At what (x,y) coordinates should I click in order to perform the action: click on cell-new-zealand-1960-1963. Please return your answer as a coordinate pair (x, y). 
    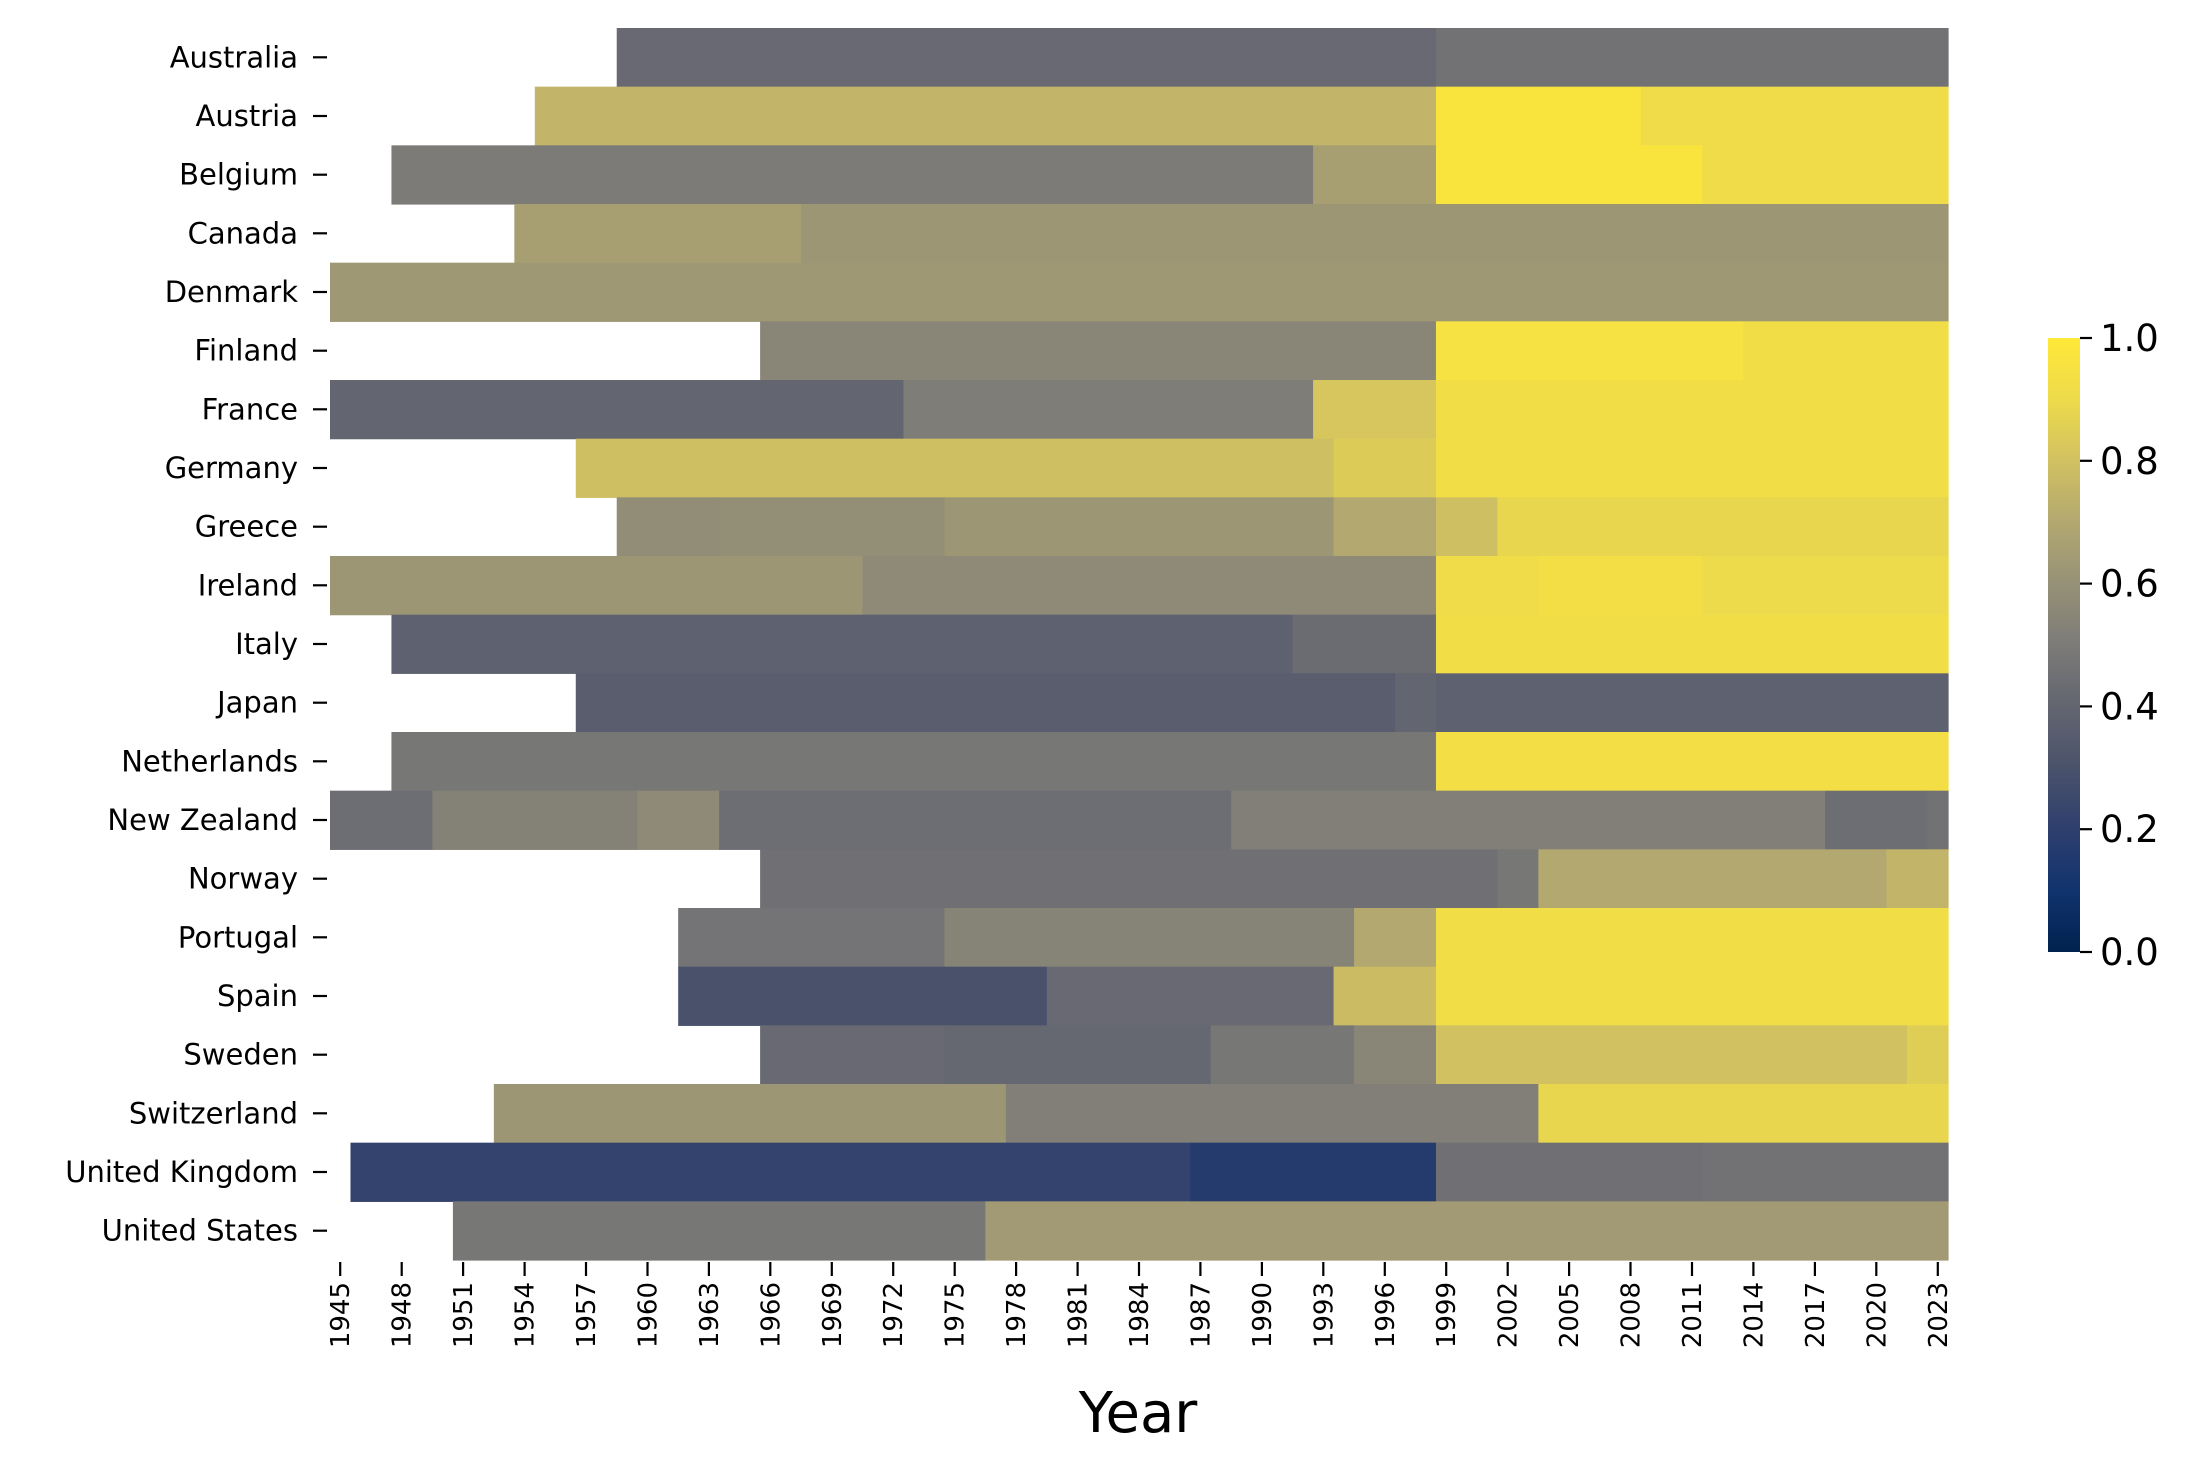
    Looking at the image, I should click on (678, 820).